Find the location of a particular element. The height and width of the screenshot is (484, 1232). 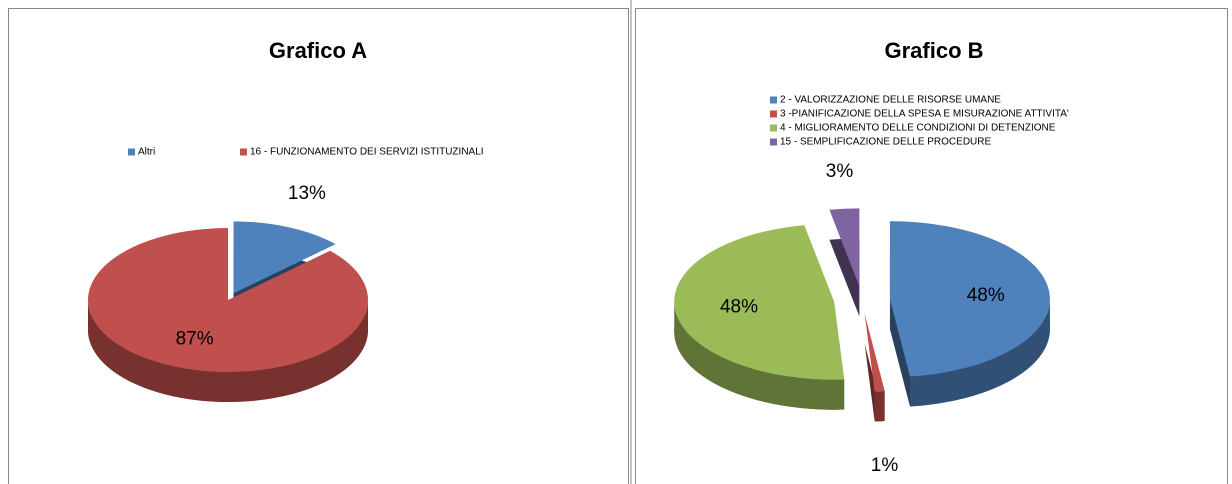

chart-title: Grafico A is located at coordinates (318, 50).